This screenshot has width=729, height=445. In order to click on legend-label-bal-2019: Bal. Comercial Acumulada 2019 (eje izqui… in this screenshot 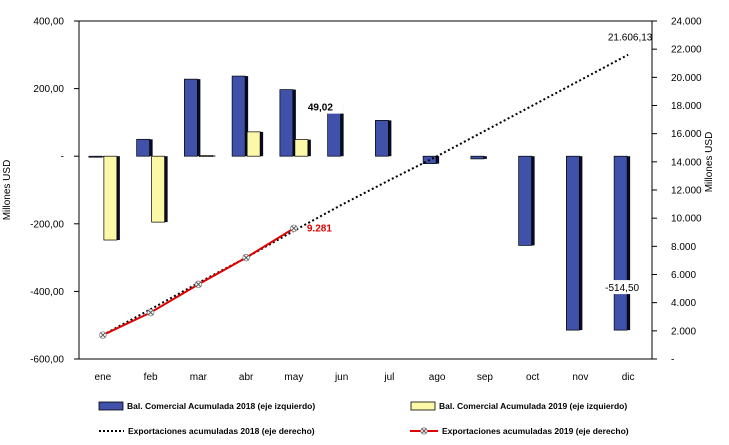, I will do `click(533, 406)`.